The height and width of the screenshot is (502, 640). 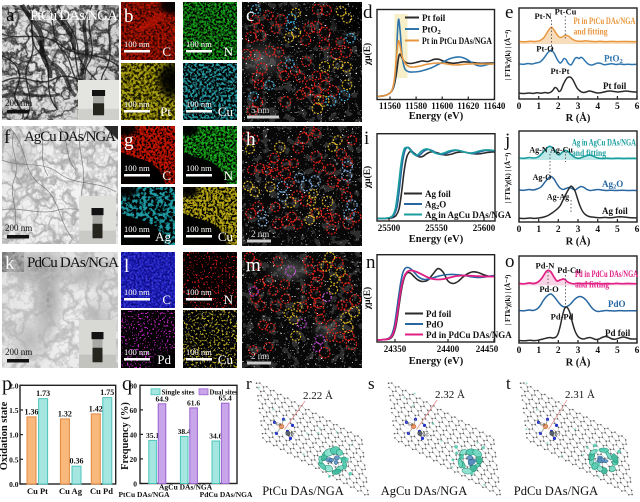 I want to click on svg-text: i, so click(x=366, y=138).